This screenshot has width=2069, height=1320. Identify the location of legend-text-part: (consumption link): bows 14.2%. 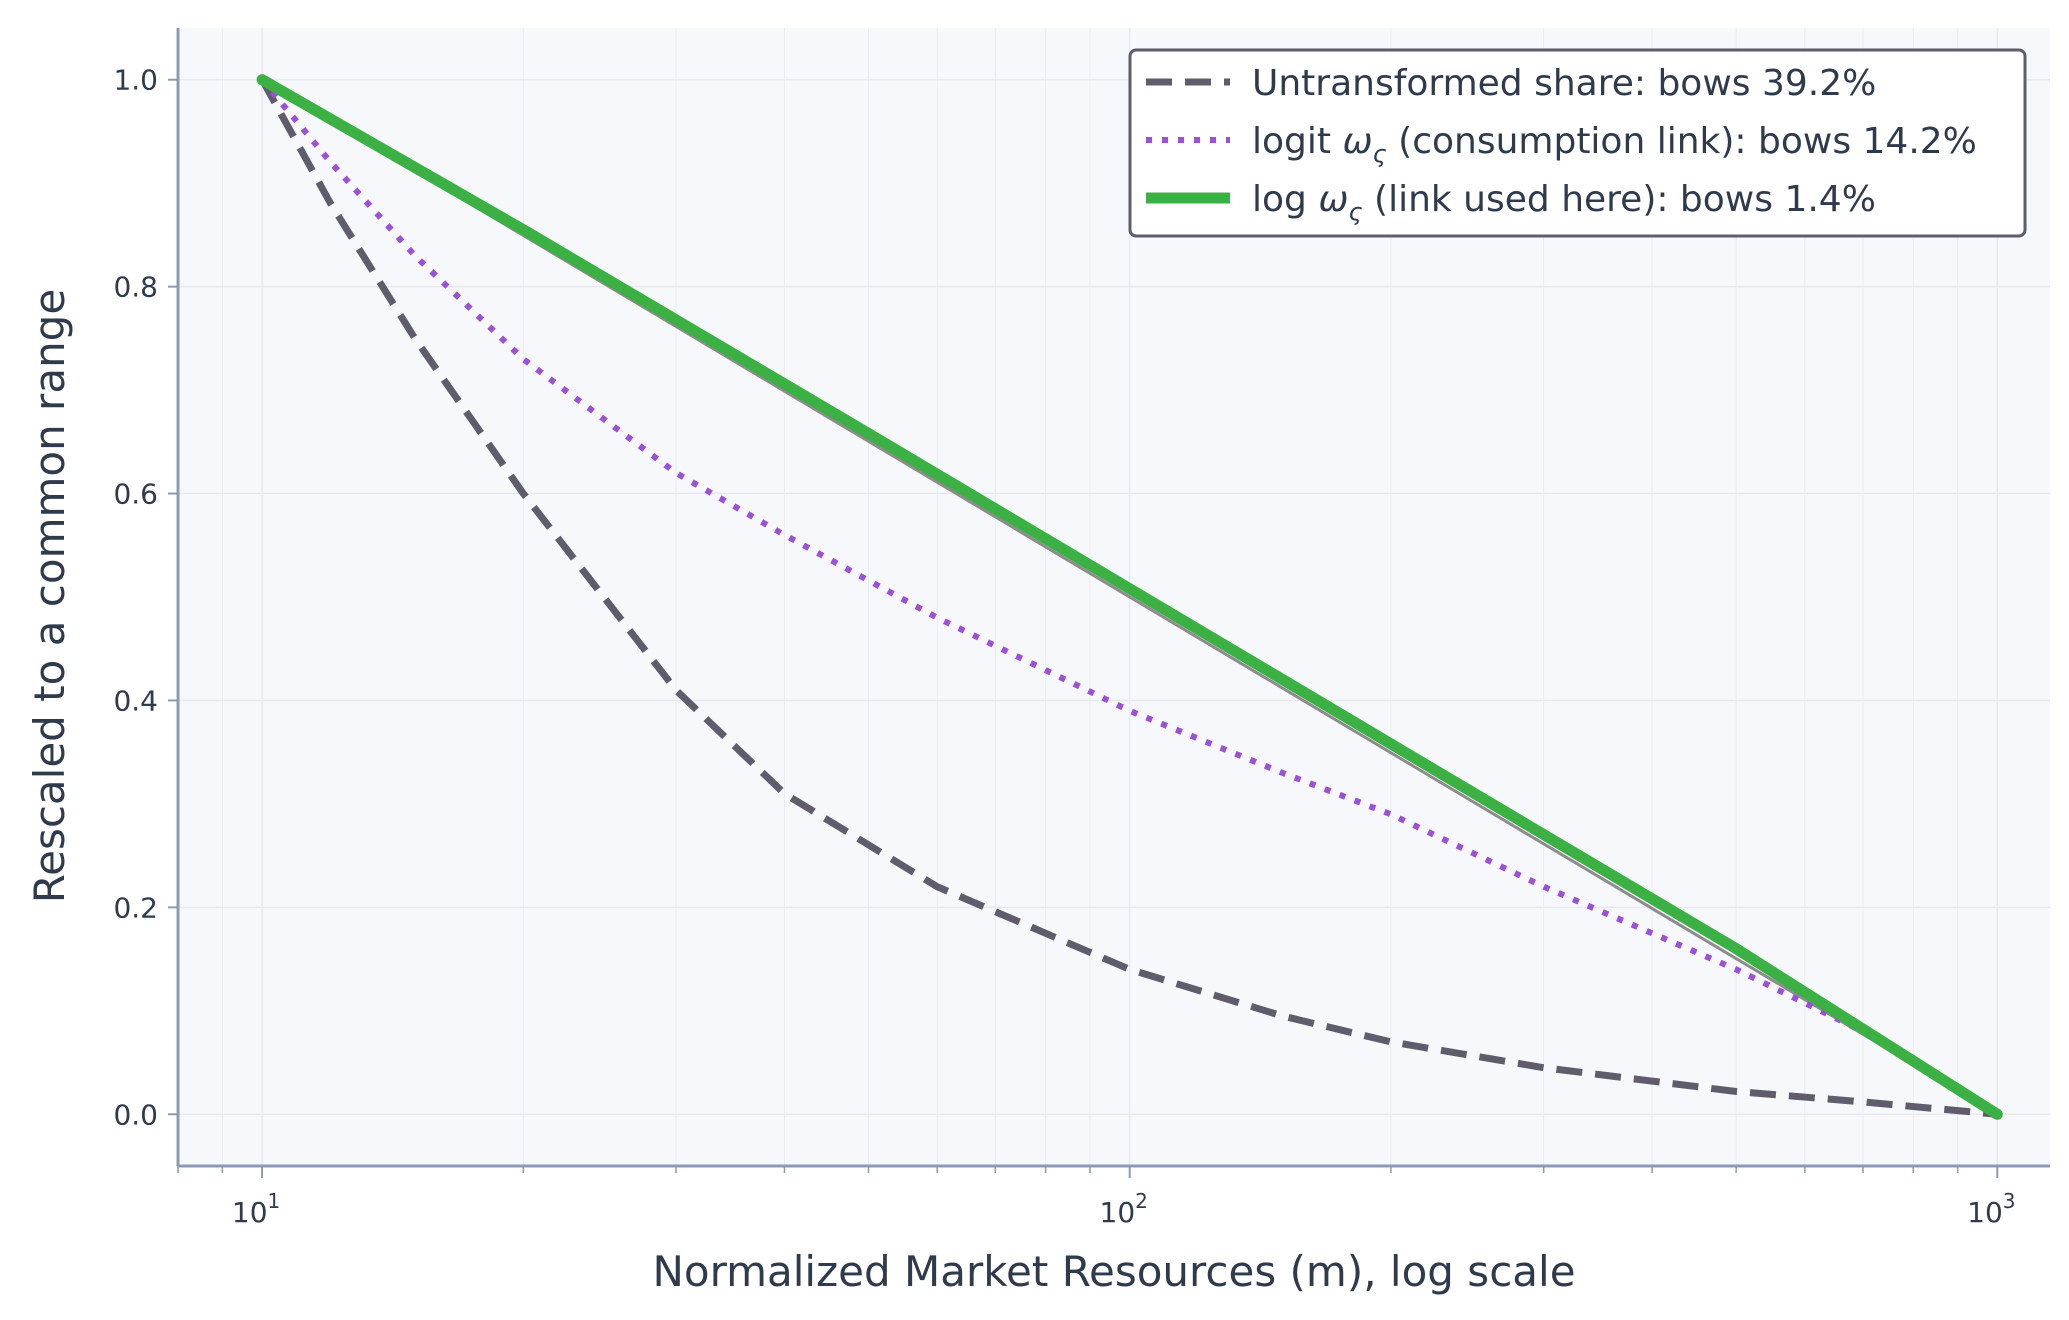
(1682, 141).